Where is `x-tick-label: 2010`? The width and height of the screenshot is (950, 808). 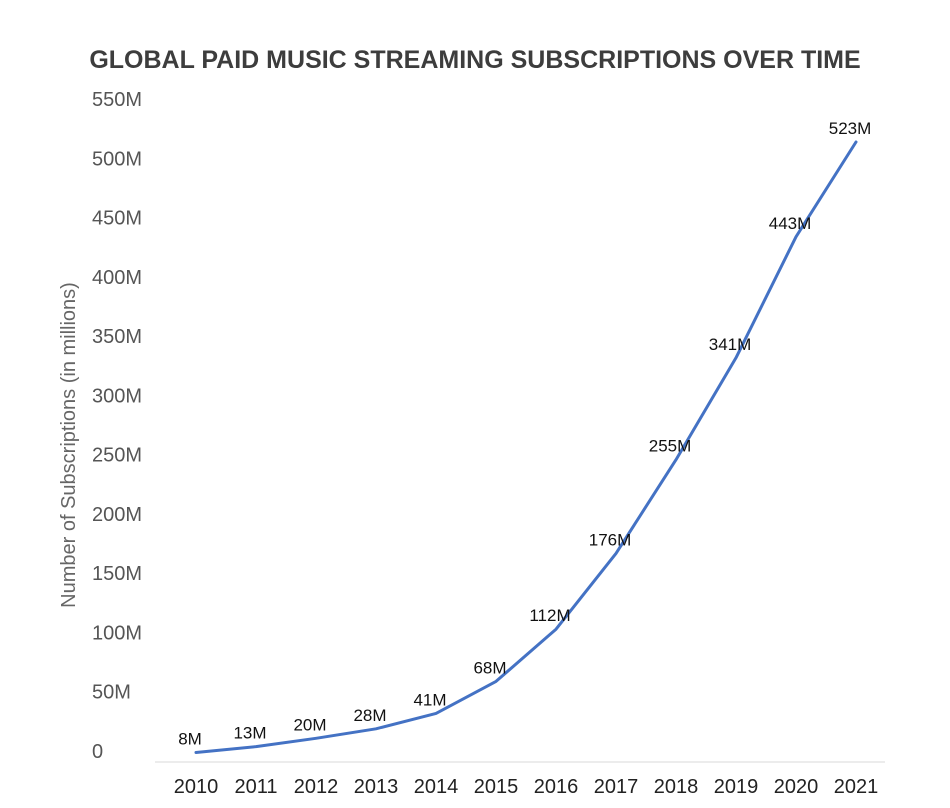
x-tick-label: 2010 is located at coordinates (196, 787).